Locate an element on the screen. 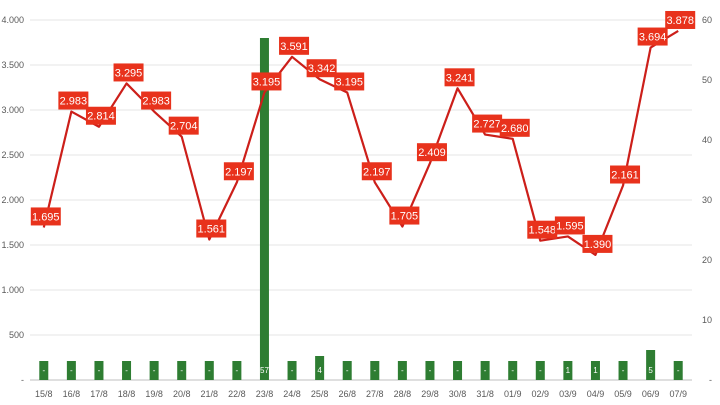 The image size is (720, 405). x-tick-label: 21/8 is located at coordinates (210, 394).